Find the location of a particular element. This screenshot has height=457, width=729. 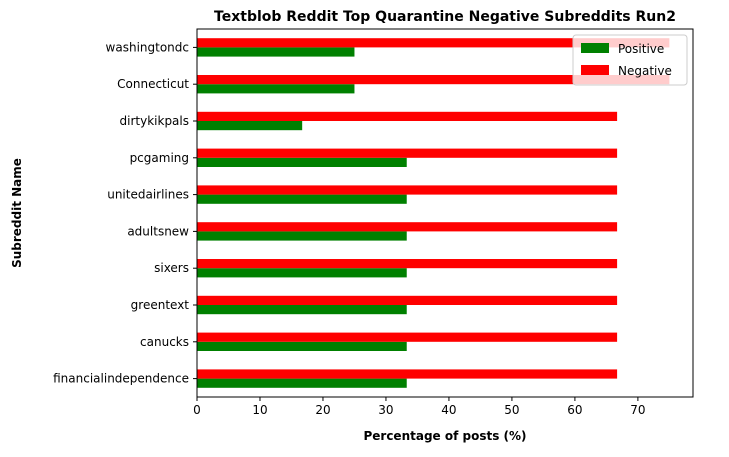

y-tick-label: Connecticut is located at coordinates (153, 84).